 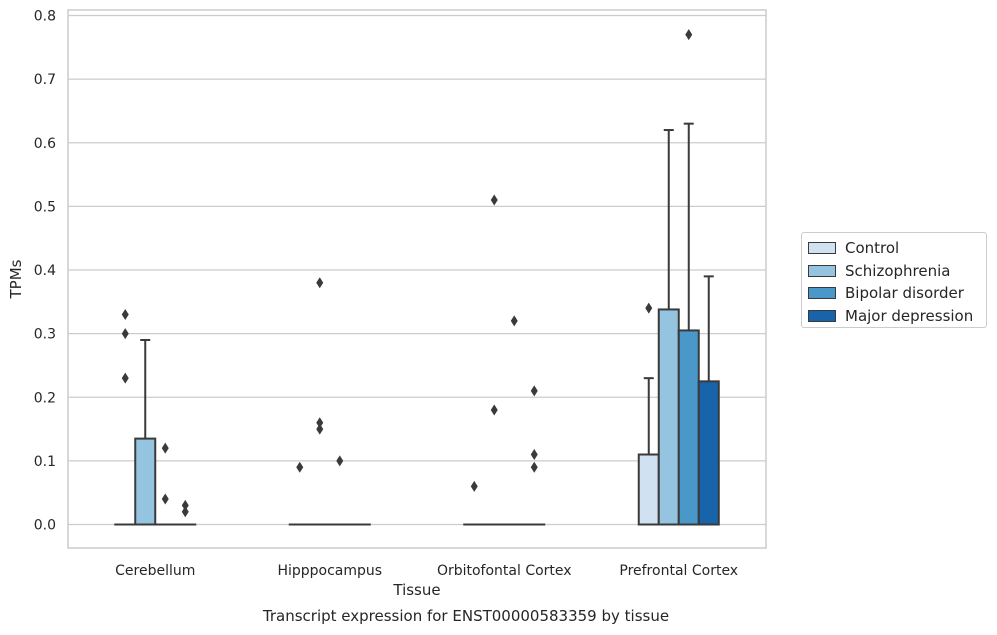 What do you see at coordinates (504, 571) in the screenshot?
I see `x-tick-label: Orbitofontal Cortex` at bounding box center [504, 571].